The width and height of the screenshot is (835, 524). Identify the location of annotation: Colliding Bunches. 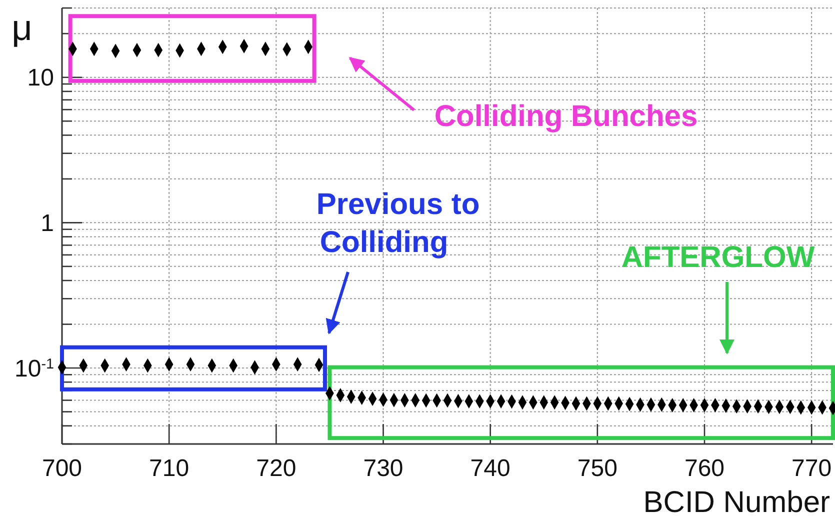
(566, 116).